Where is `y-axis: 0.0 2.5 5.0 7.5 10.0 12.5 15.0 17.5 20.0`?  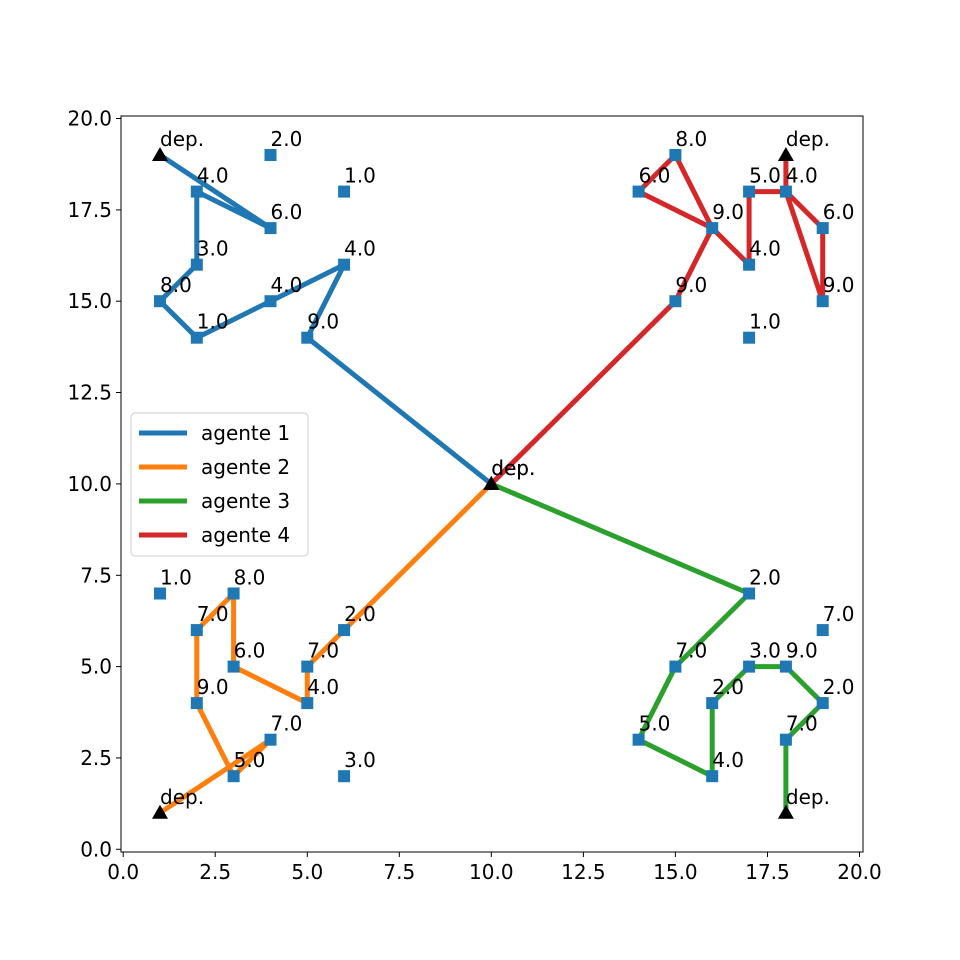 y-axis: 0.0 2.5 5.0 7.5 10.0 12.5 15.0 17.5 20.0 is located at coordinates (94, 484).